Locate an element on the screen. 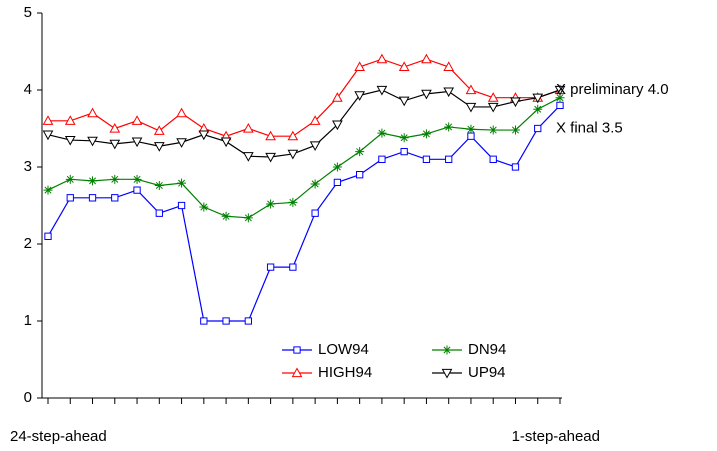 The image size is (717, 451). y-tick-label: 0 is located at coordinates (28, 397).